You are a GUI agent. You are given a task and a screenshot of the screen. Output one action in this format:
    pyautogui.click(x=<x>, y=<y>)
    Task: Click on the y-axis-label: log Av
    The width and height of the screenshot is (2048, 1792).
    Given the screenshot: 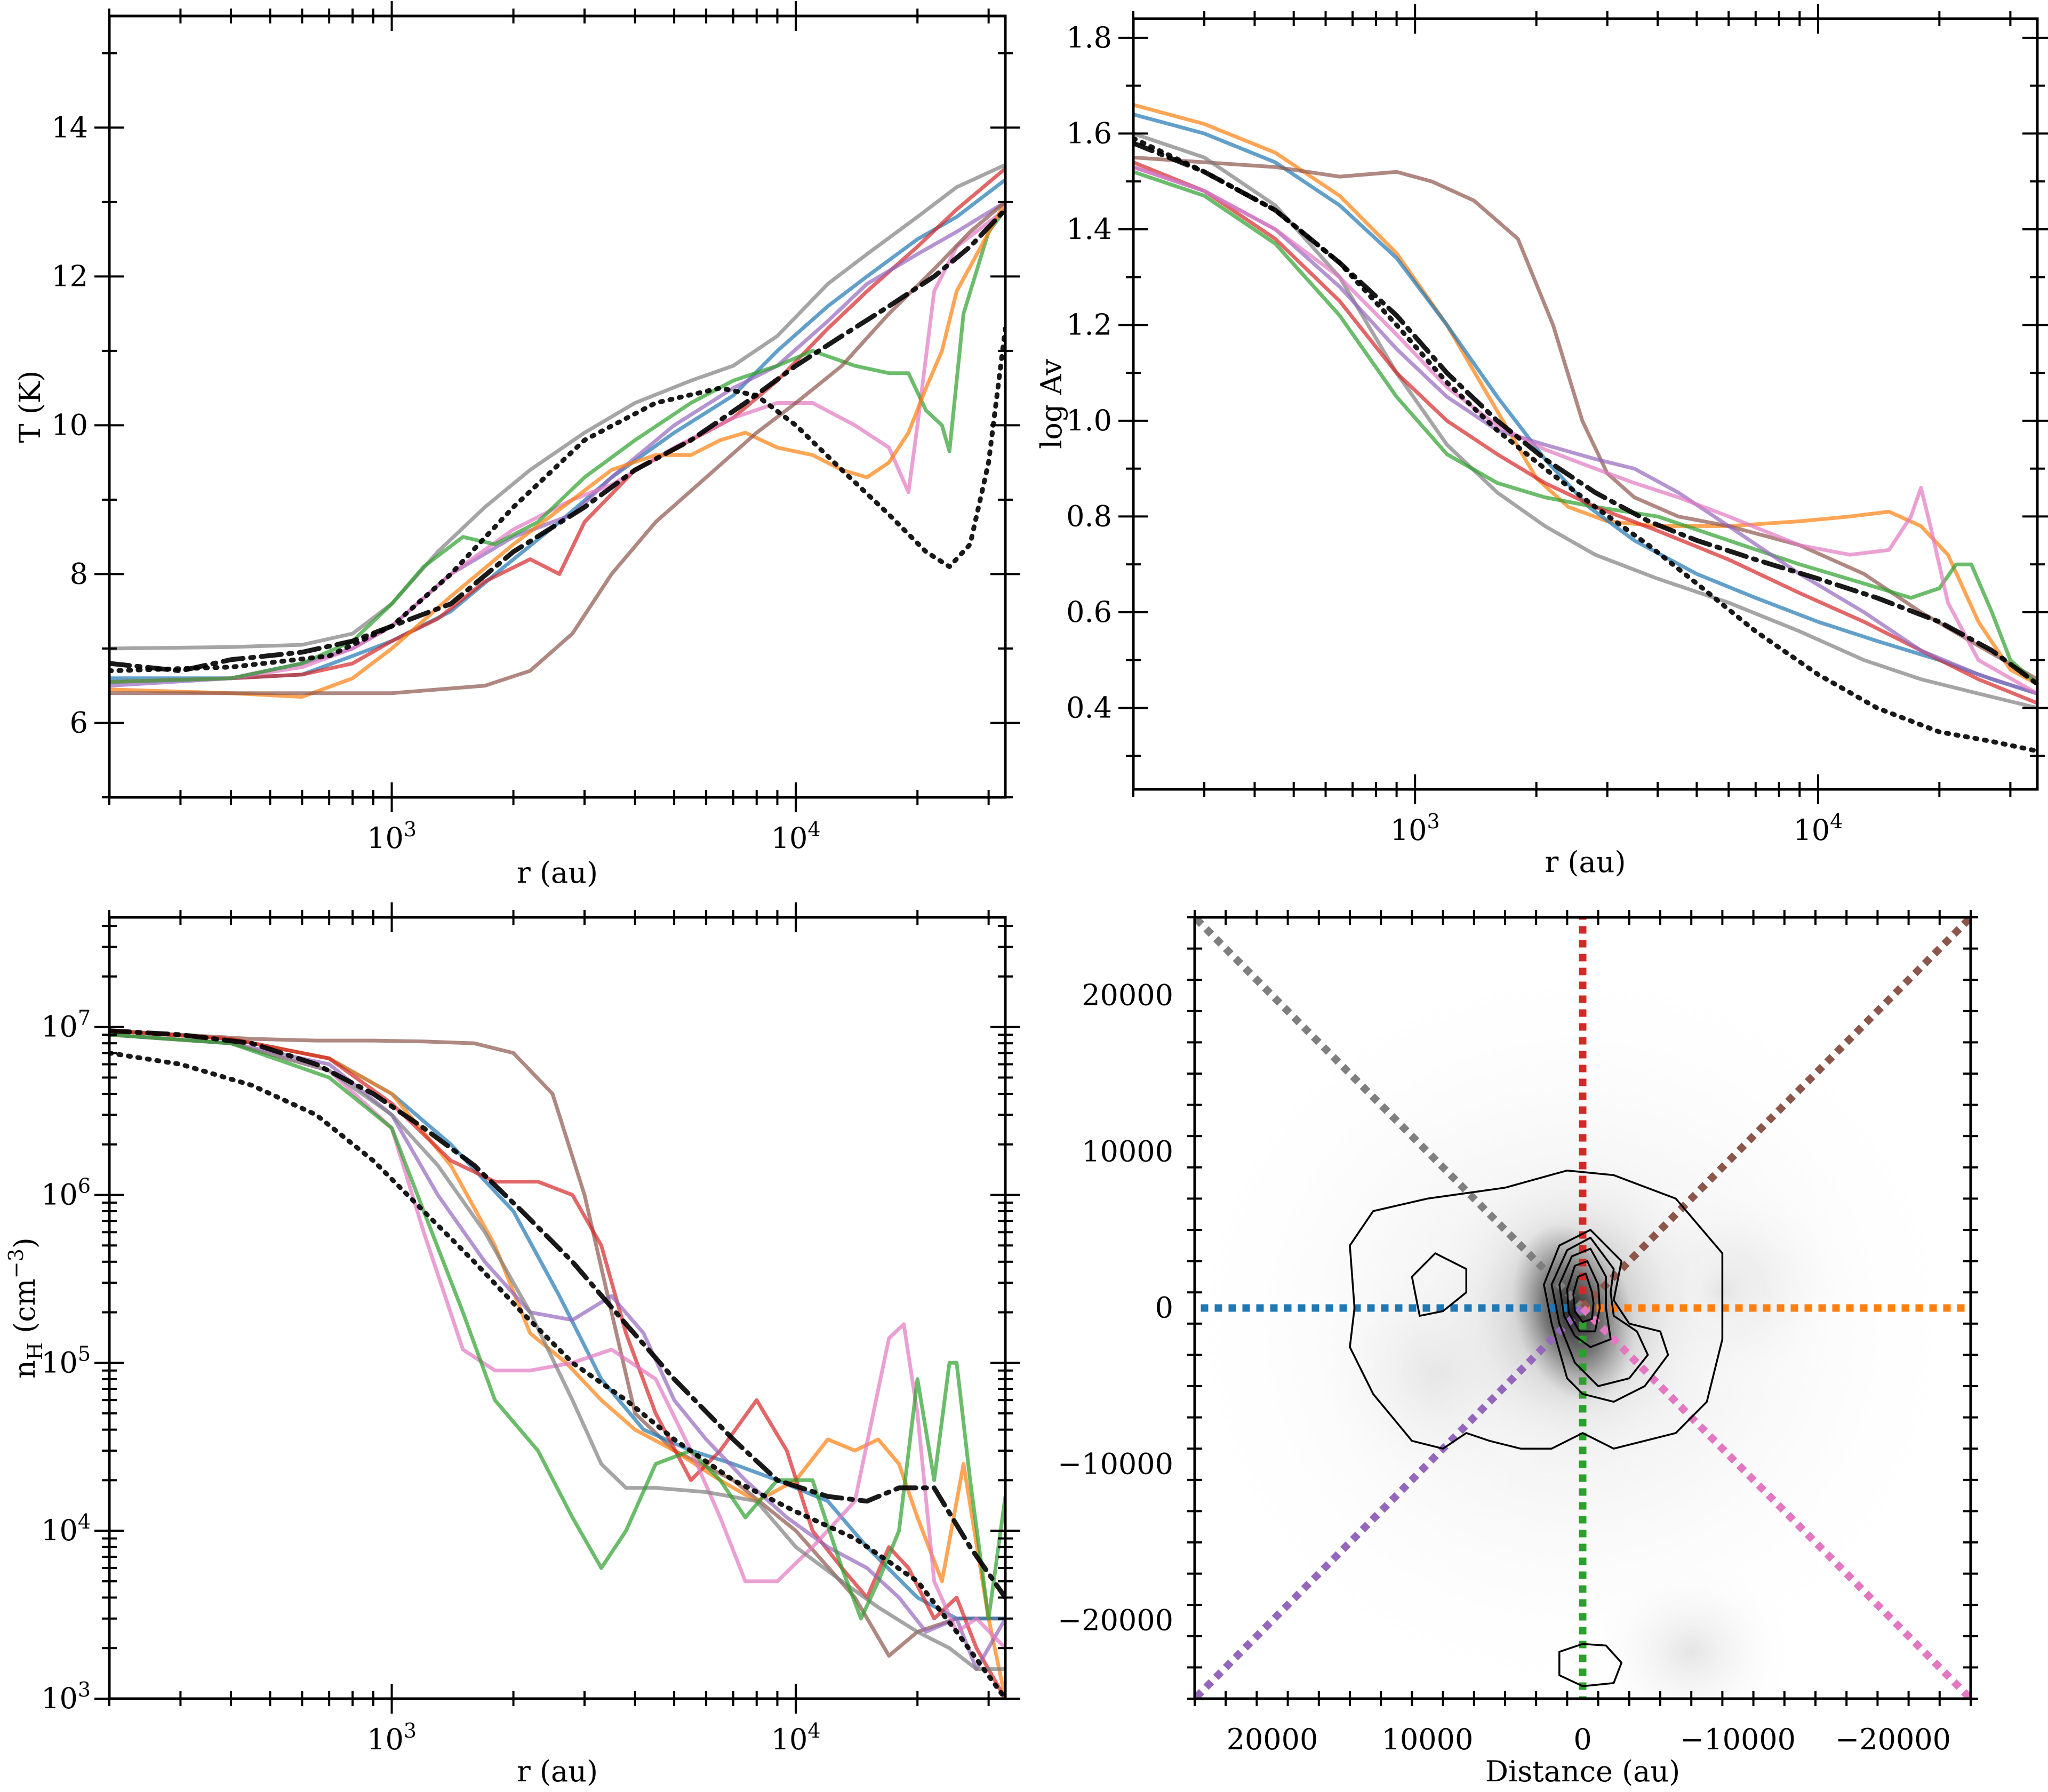 What is the action you would take?
    pyautogui.click(x=1051, y=404)
    